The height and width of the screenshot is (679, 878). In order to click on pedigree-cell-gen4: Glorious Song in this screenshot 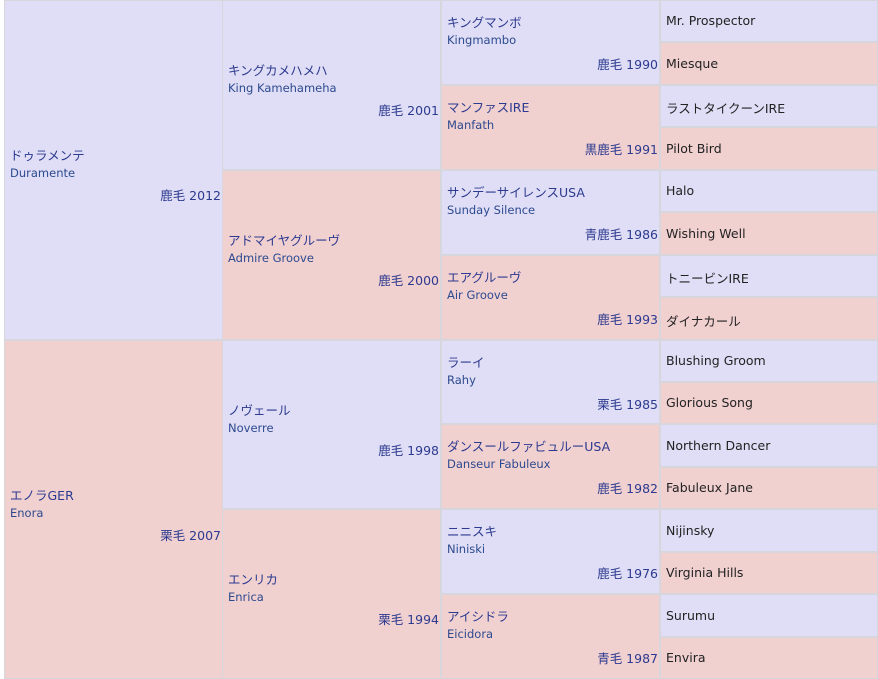, I will do `click(769, 403)`.